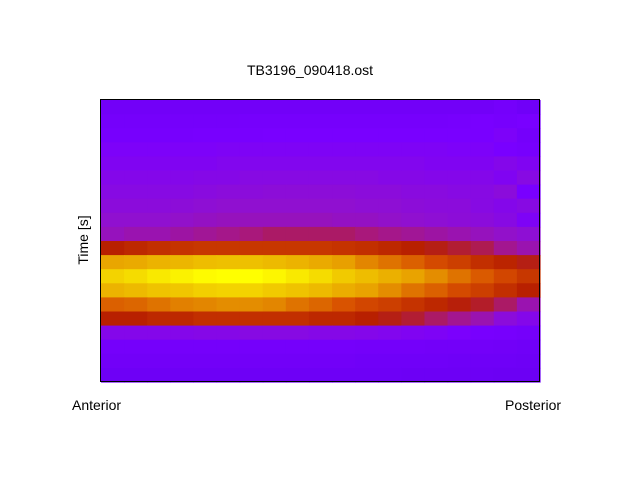  I want to click on heatmap-cell-r2-c10, so click(344, 135).